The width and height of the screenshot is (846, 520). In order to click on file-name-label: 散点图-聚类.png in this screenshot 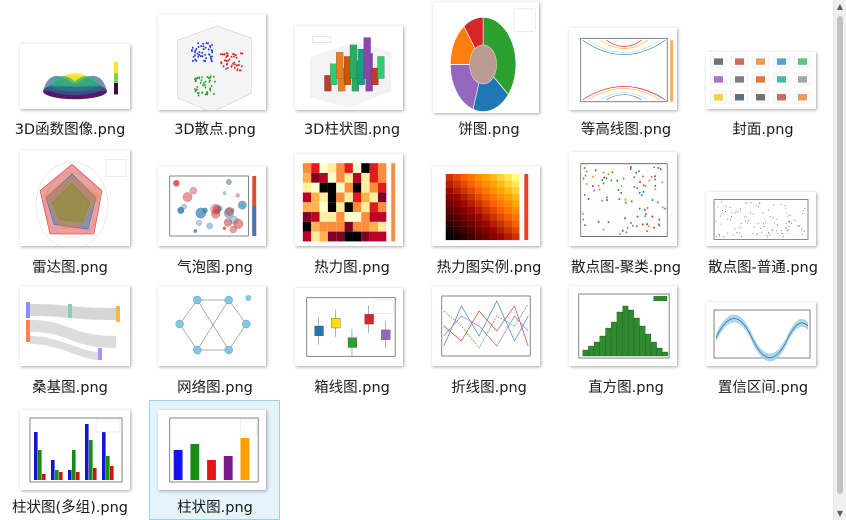, I will do `click(626, 268)`.